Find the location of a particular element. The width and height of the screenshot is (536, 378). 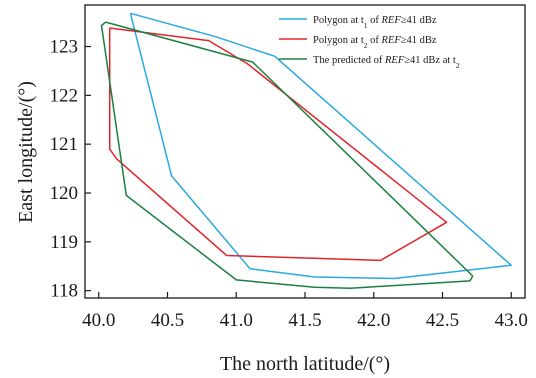

x-axis-ticks: 40.0 40.5 41.0 41.5 42.0 42.5 43.0 is located at coordinates (305, 311).